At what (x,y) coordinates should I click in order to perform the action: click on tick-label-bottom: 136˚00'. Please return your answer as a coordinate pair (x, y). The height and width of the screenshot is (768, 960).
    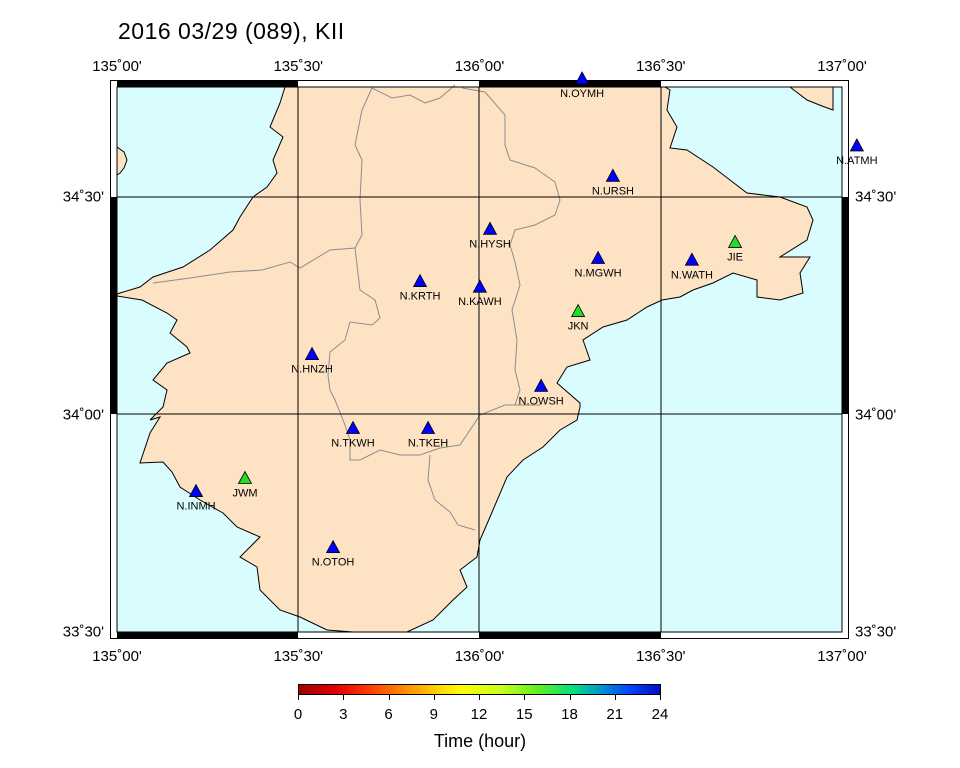
    Looking at the image, I should click on (479, 656).